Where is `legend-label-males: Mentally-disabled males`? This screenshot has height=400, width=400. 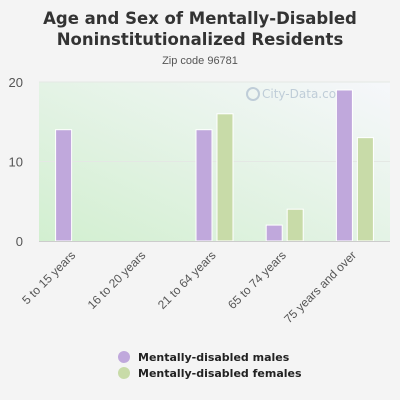
legend-label-males: Mentally-disabled males is located at coordinates (214, 357).